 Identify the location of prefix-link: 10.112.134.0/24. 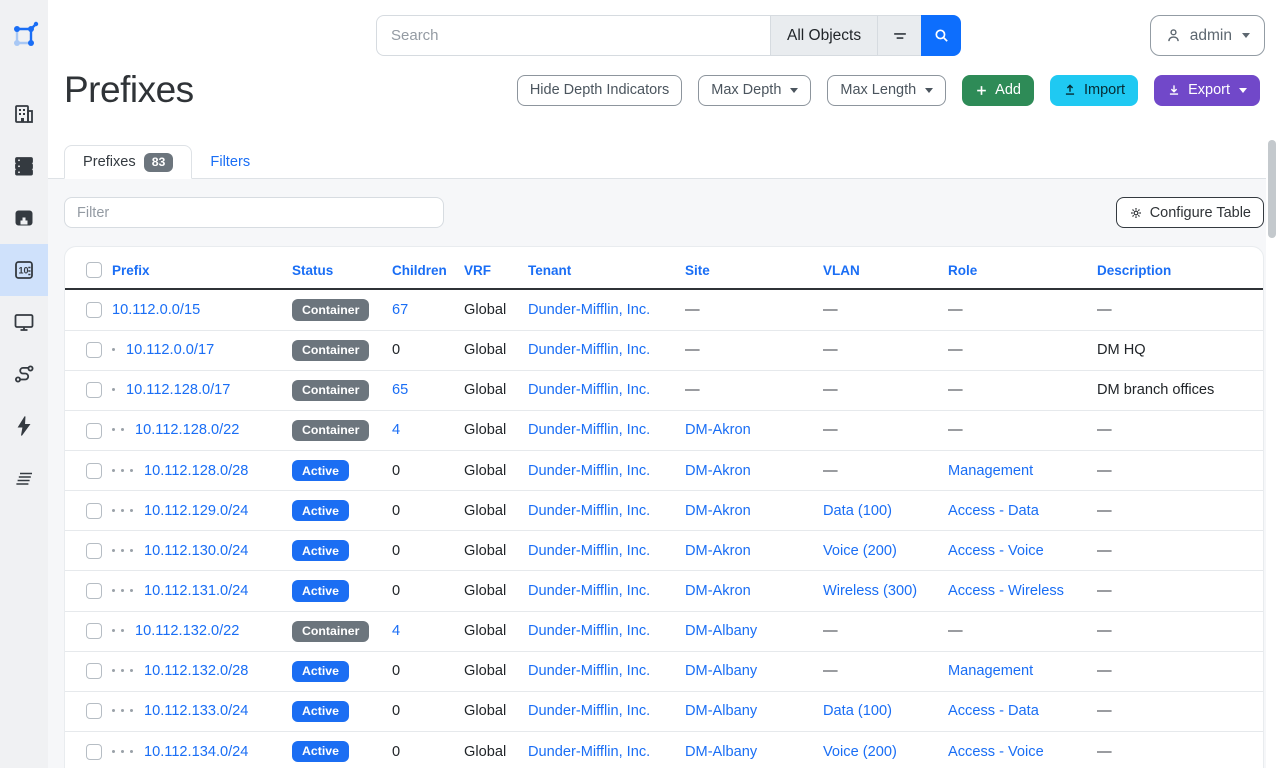
(196, 751).